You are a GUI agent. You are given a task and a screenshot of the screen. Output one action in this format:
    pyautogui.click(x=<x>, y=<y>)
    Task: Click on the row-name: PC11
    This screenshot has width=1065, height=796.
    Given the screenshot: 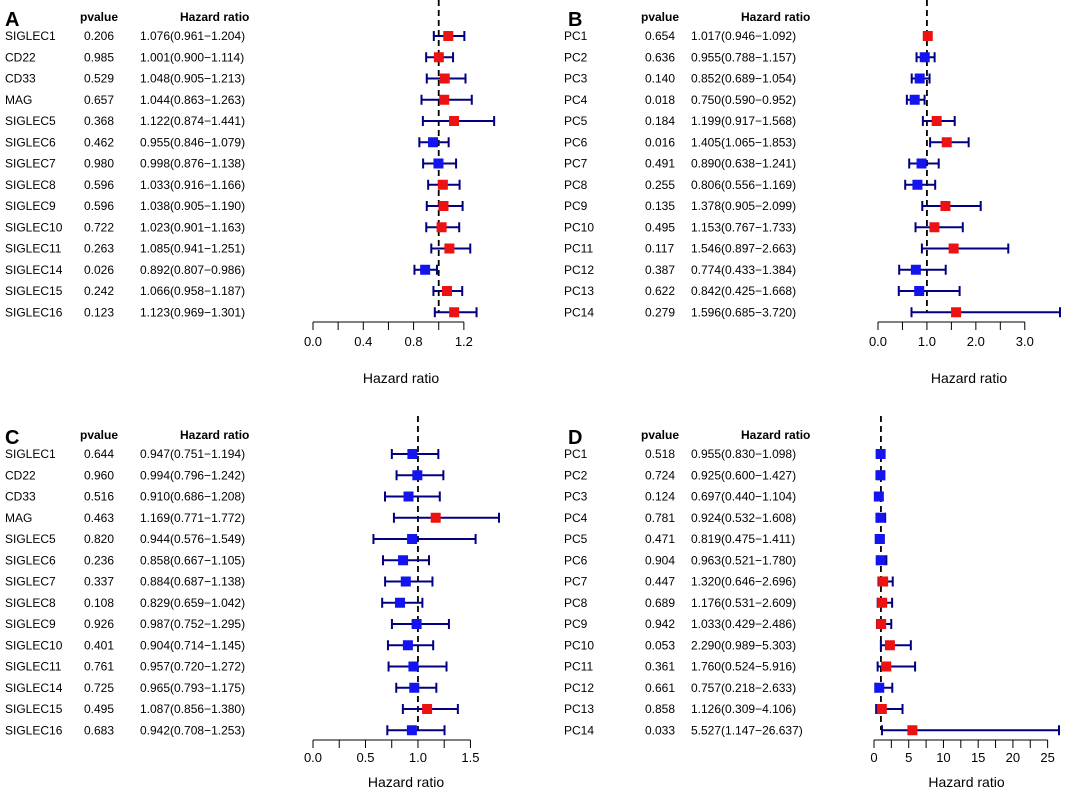 What is the action you would take?
    pyautogui.click(x=578, y=667)
    